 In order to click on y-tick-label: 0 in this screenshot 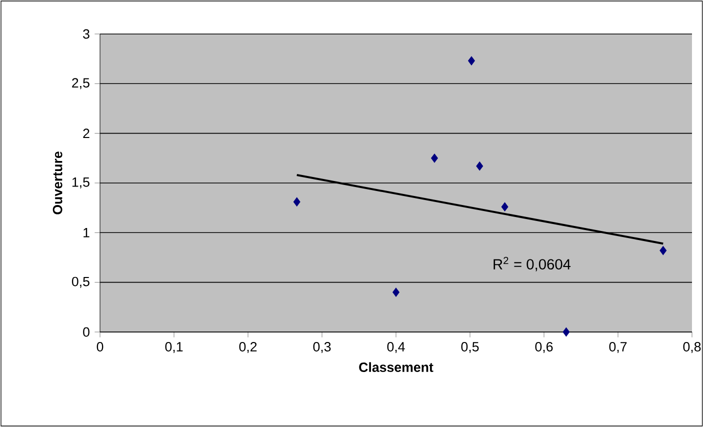, I will do `click(86, 332)`.